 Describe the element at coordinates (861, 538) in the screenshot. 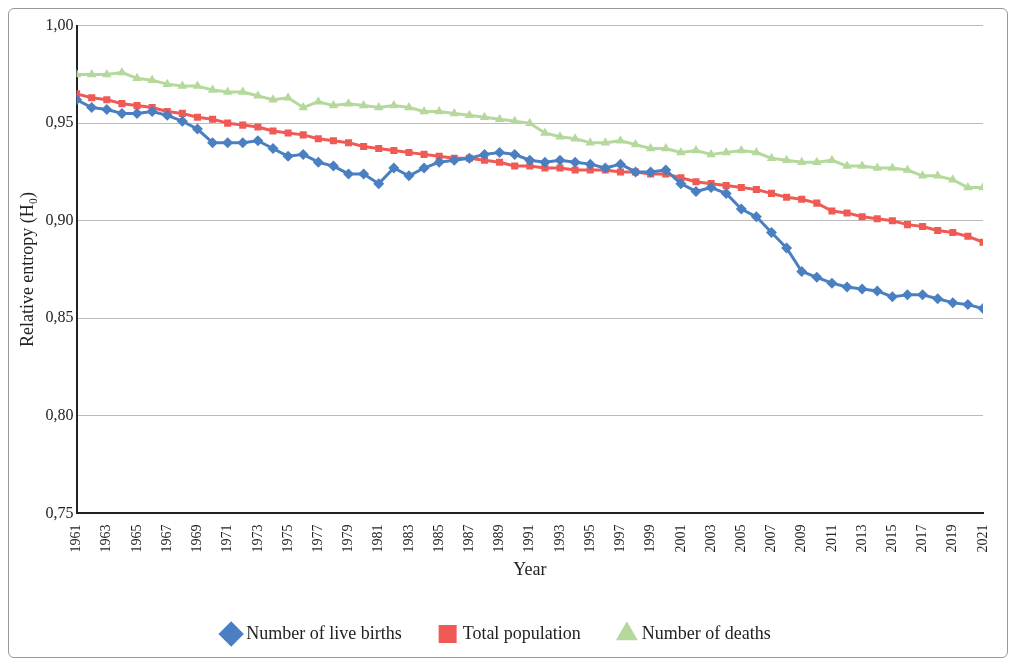

I see `x-tick-label: 2013` at that location.